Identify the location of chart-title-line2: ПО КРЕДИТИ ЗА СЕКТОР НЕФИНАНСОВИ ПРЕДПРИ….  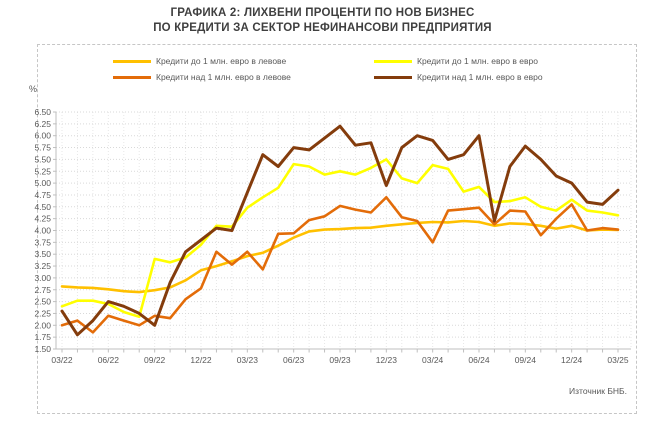
(322, 28).